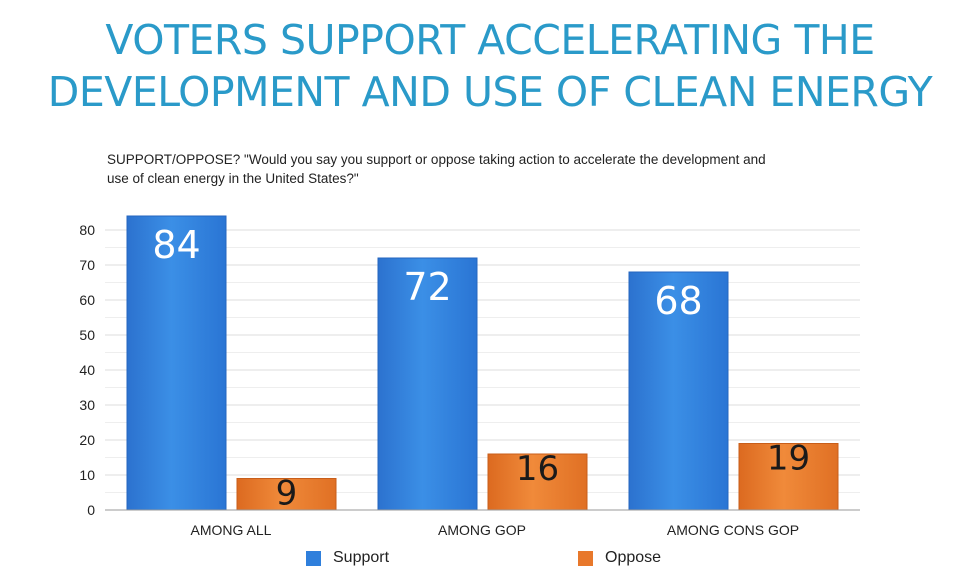 This screenshot has width=980, height=588. Describe the element at coordinates (231, 530) in the screenshot. I see `x-category-label: AMONG ALL` at that location.